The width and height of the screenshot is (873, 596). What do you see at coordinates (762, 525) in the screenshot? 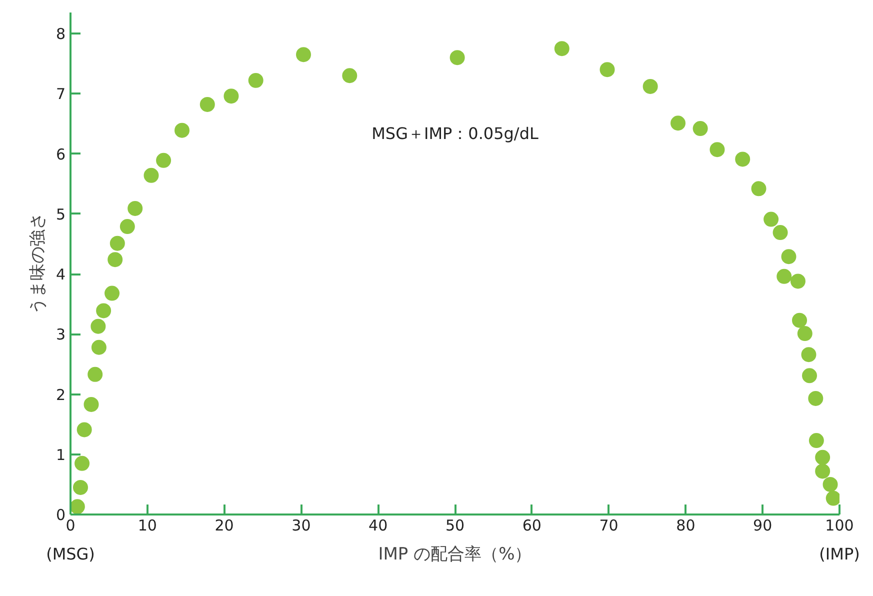
I see `x-tick-label: 90` at bounding box center [762, 525].